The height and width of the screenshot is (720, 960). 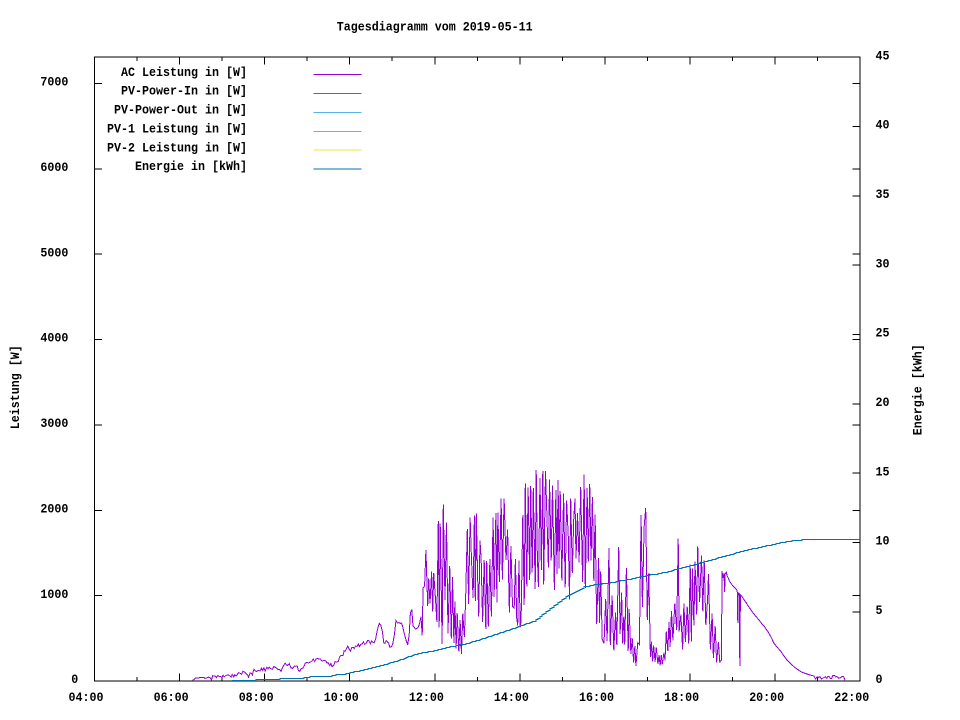 What do you see at coordinates (54, 509) in the screenshot?
I see `svg-text: 2000` at bounding box center [54, 509].